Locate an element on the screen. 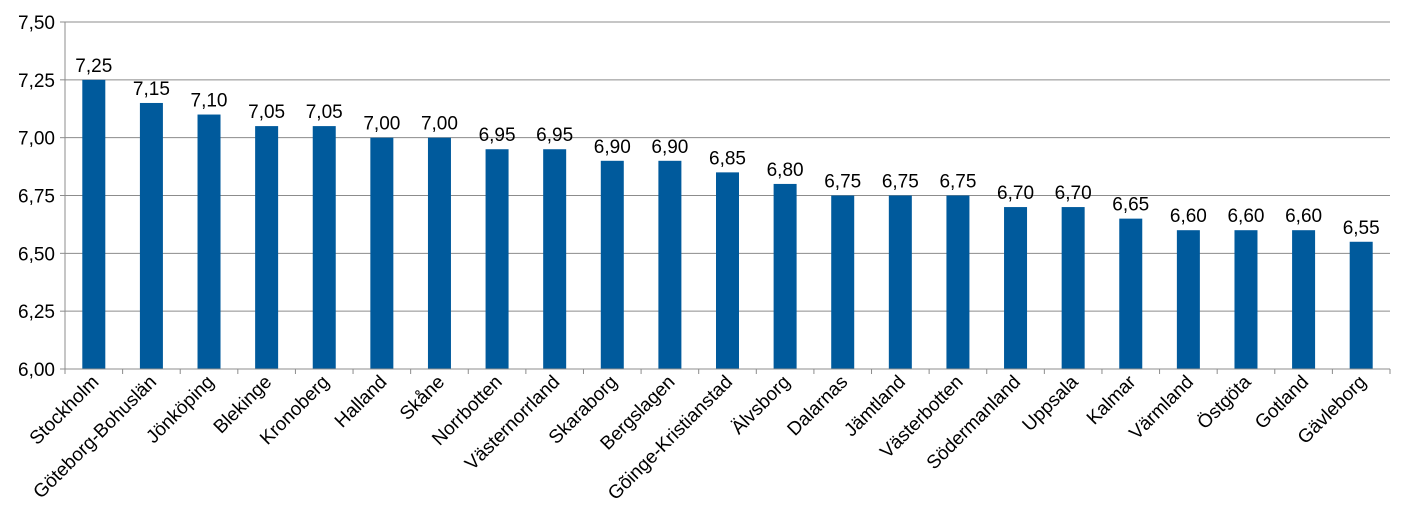  y-tick-label: 6,50 is located at coordinates (36, 254).